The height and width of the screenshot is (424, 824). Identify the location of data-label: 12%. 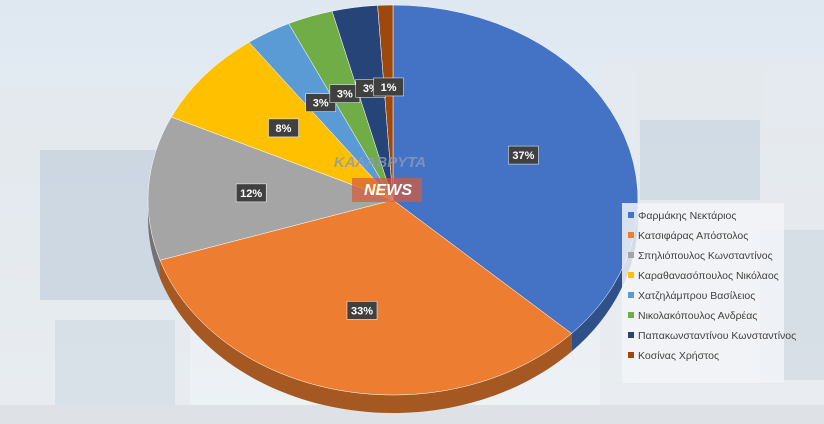
(251, 194).